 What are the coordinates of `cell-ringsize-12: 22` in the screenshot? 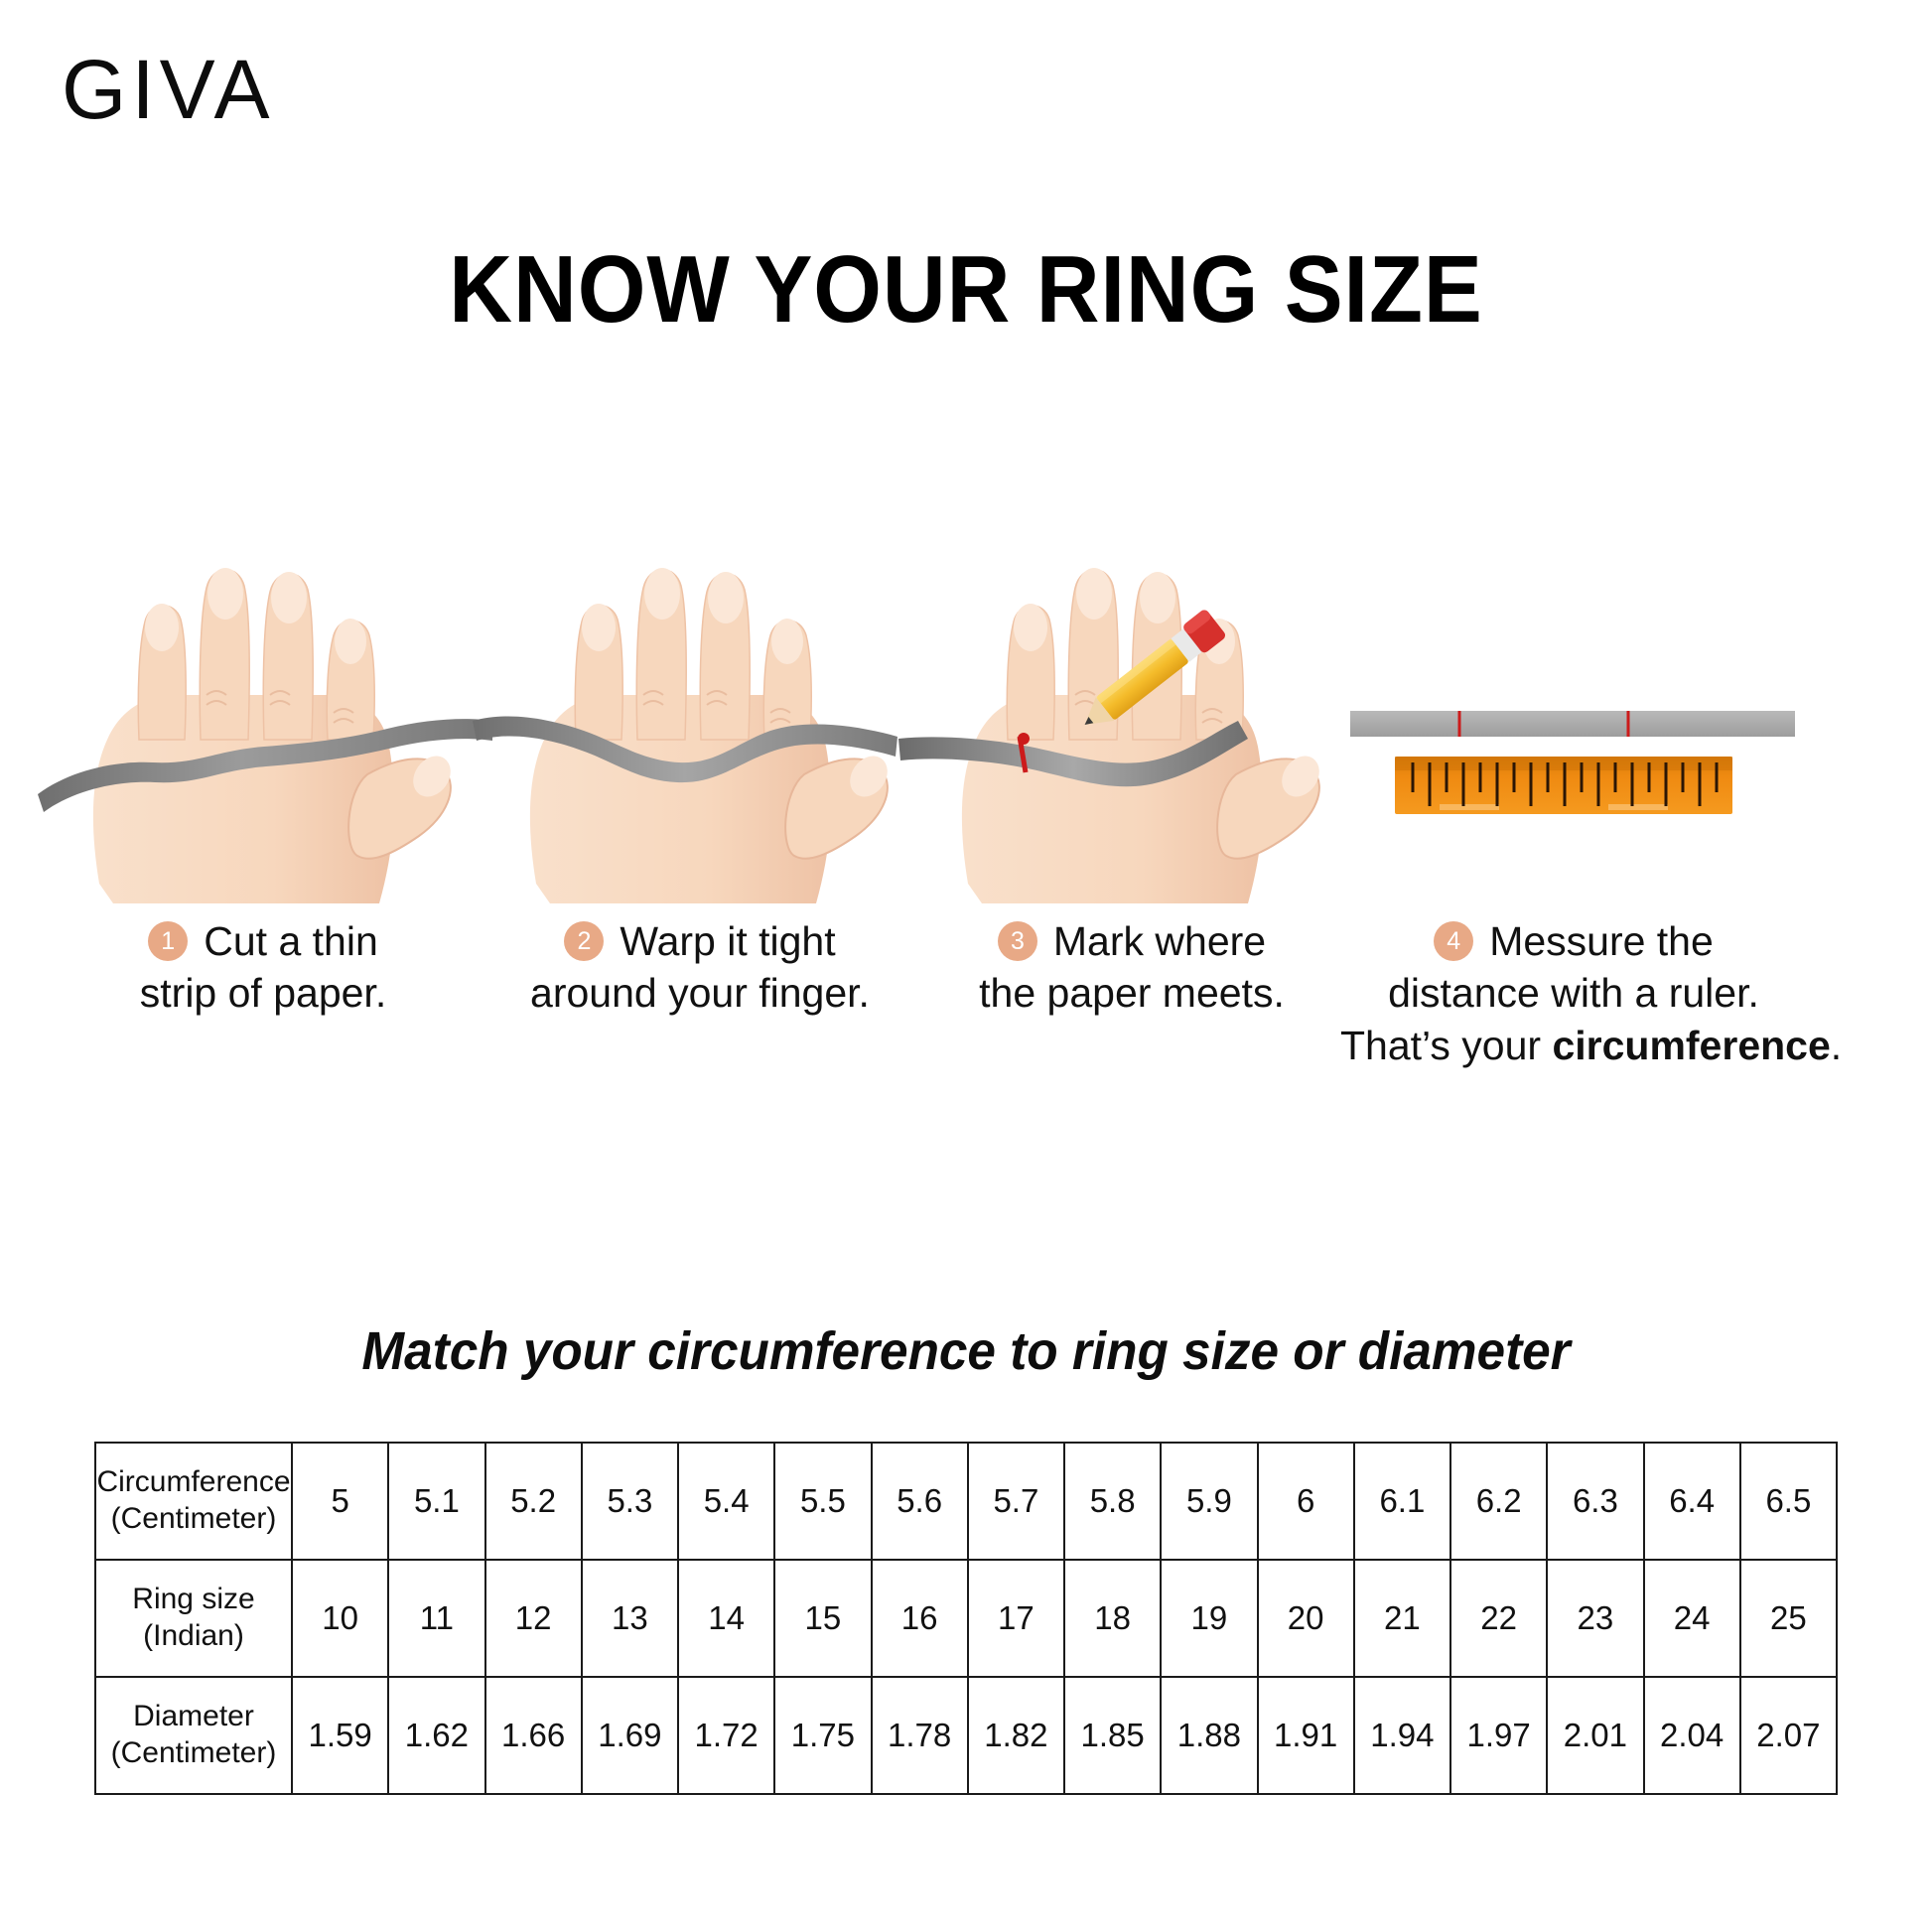 It's located at (1499, 1618).